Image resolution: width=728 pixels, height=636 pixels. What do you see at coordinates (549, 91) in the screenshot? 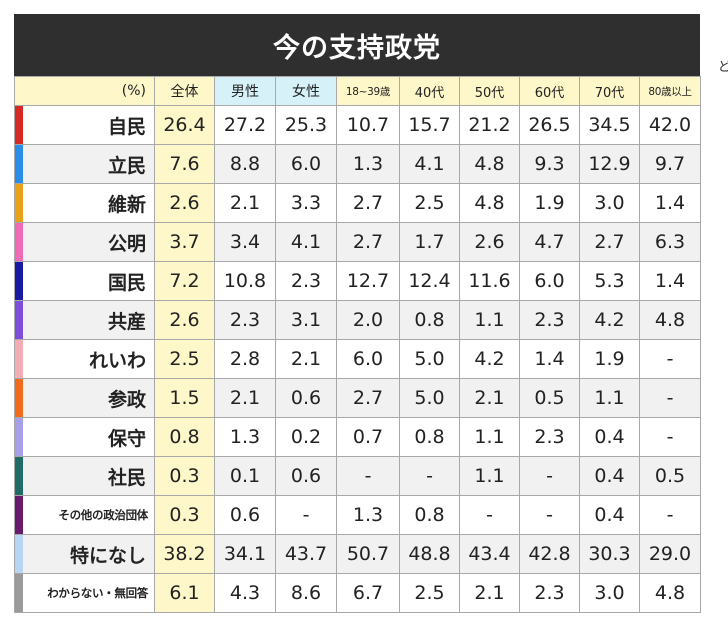
I see `col-header-age-60s: 60代` at bounding box center [549, 91].